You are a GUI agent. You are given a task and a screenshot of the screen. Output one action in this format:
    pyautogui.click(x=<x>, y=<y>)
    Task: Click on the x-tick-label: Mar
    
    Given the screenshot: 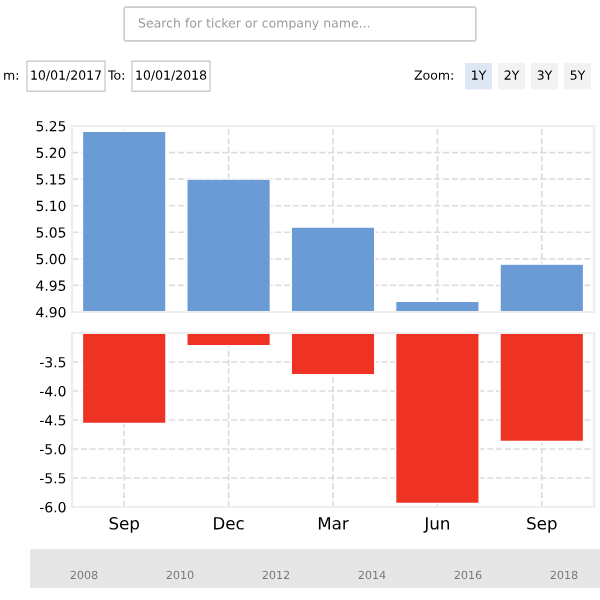 What is the action you would take?
    pyautogui.click(x=333, y=523)
    